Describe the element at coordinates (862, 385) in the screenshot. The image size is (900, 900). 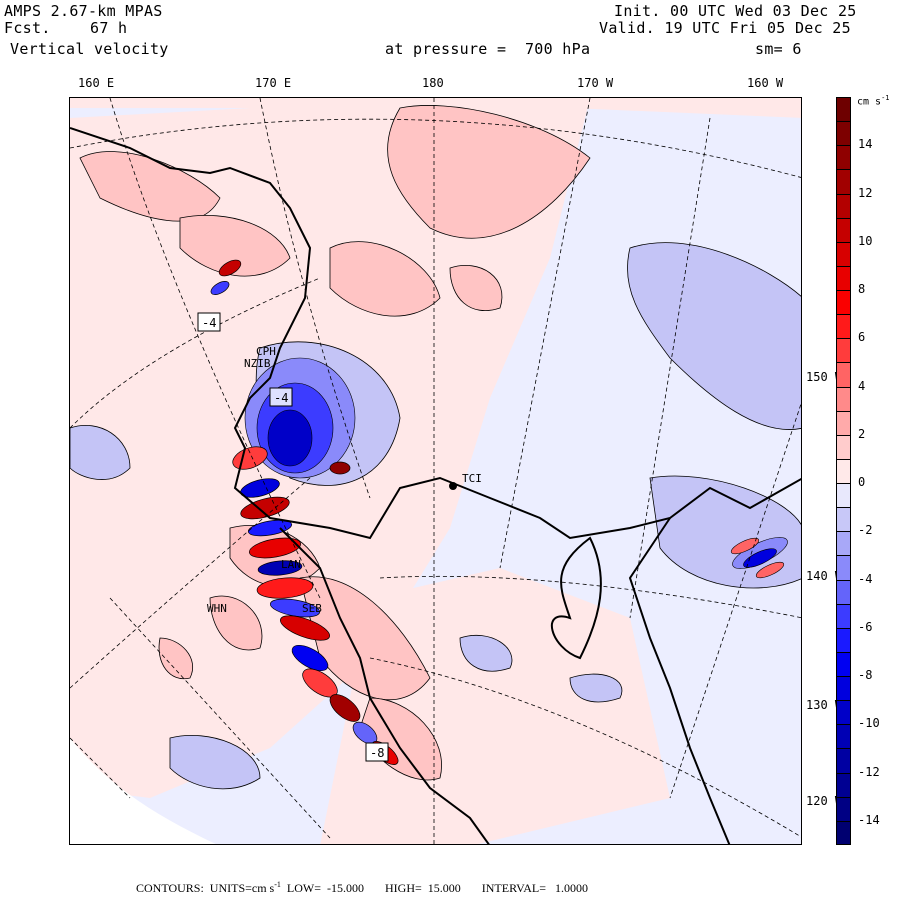
I see `colorbar-tick-label: 4` at that location.